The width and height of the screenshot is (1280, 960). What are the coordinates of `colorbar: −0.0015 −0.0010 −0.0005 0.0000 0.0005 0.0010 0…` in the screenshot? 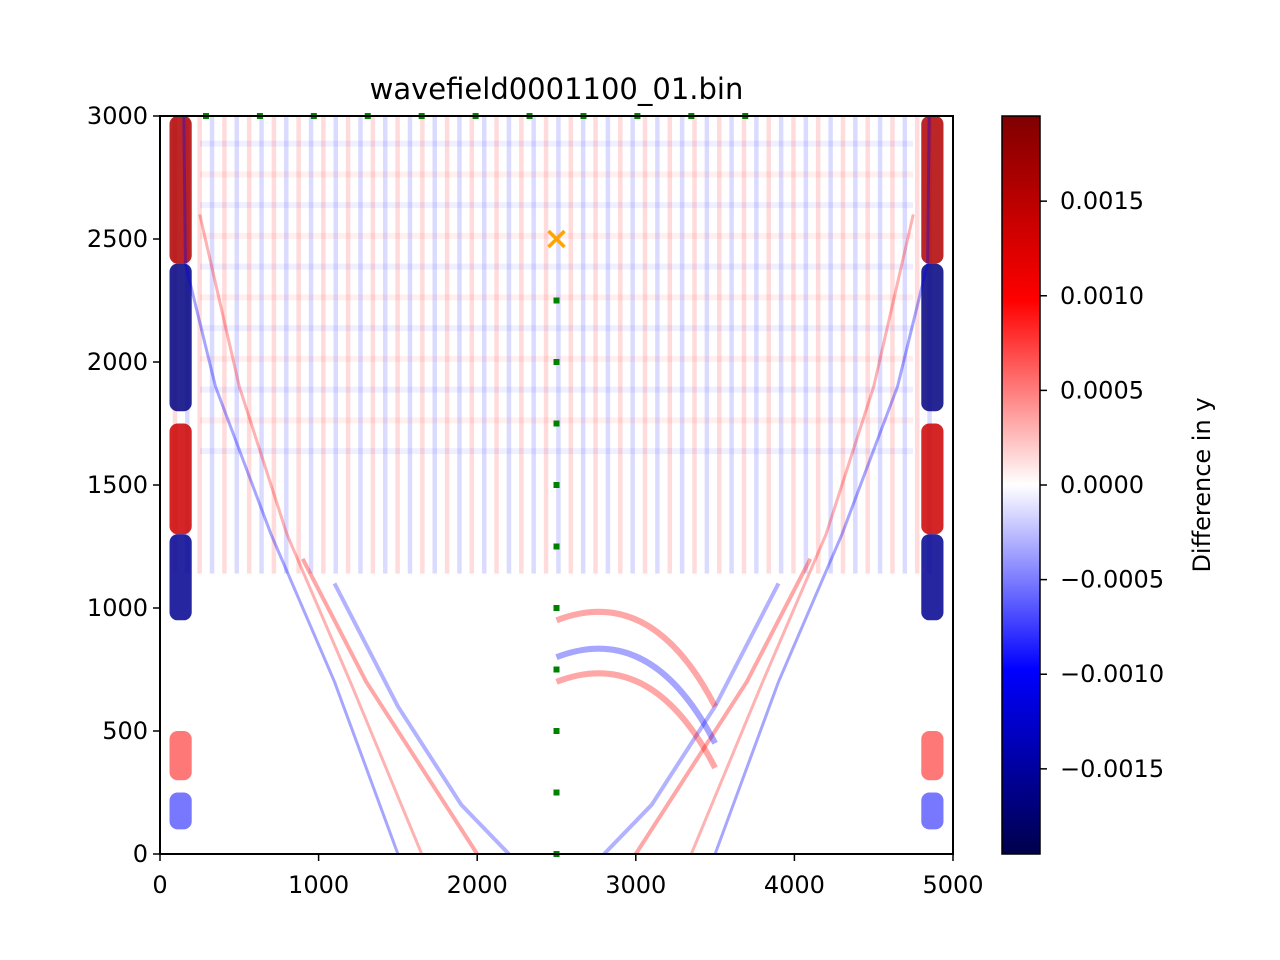 It's located at (1108, 485).